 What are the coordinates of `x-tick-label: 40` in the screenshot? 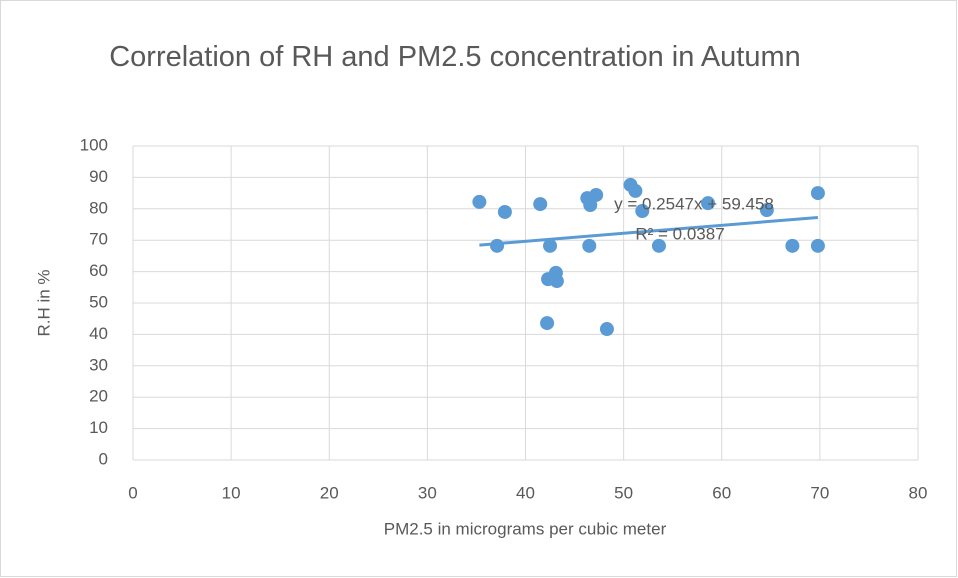 It's located at (525, 492).